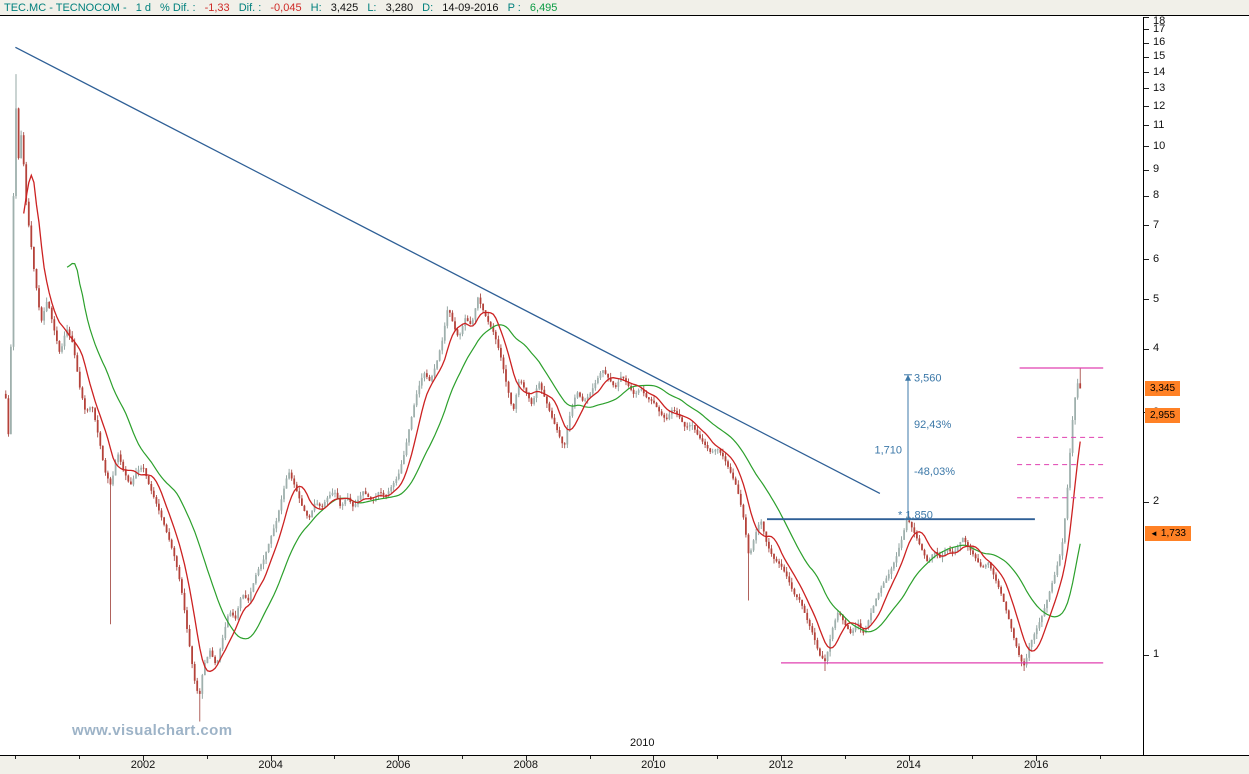  Describe the element at coordinates (1154, 534) in the screenshot. I see `left-arrow-icon: ◄` at that location.